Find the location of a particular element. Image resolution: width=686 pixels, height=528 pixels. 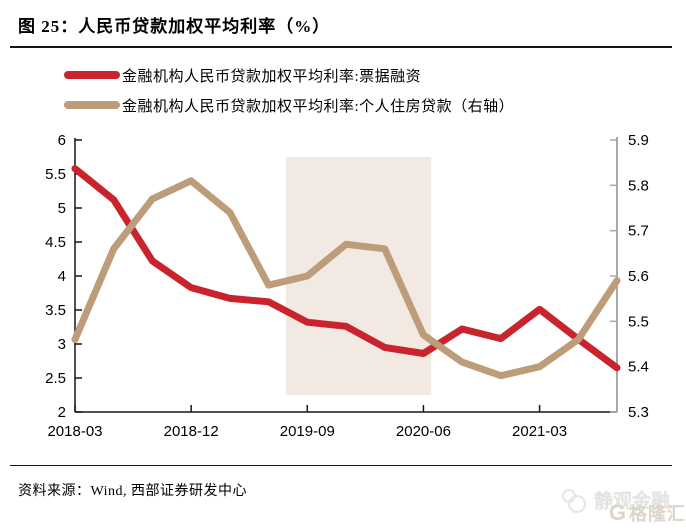

x-axis-tick-label: 2018-12 is located at coordinates (191, 431).